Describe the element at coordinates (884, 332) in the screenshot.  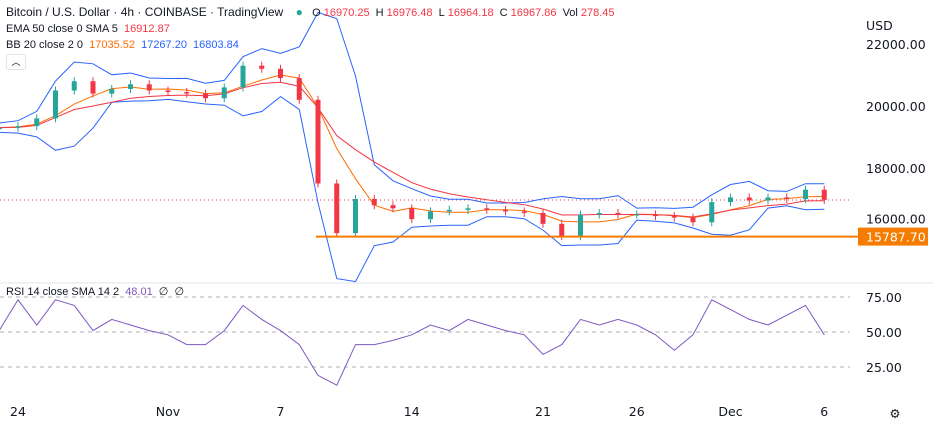
I see `rsi-tick-label: 50.00` at that location.